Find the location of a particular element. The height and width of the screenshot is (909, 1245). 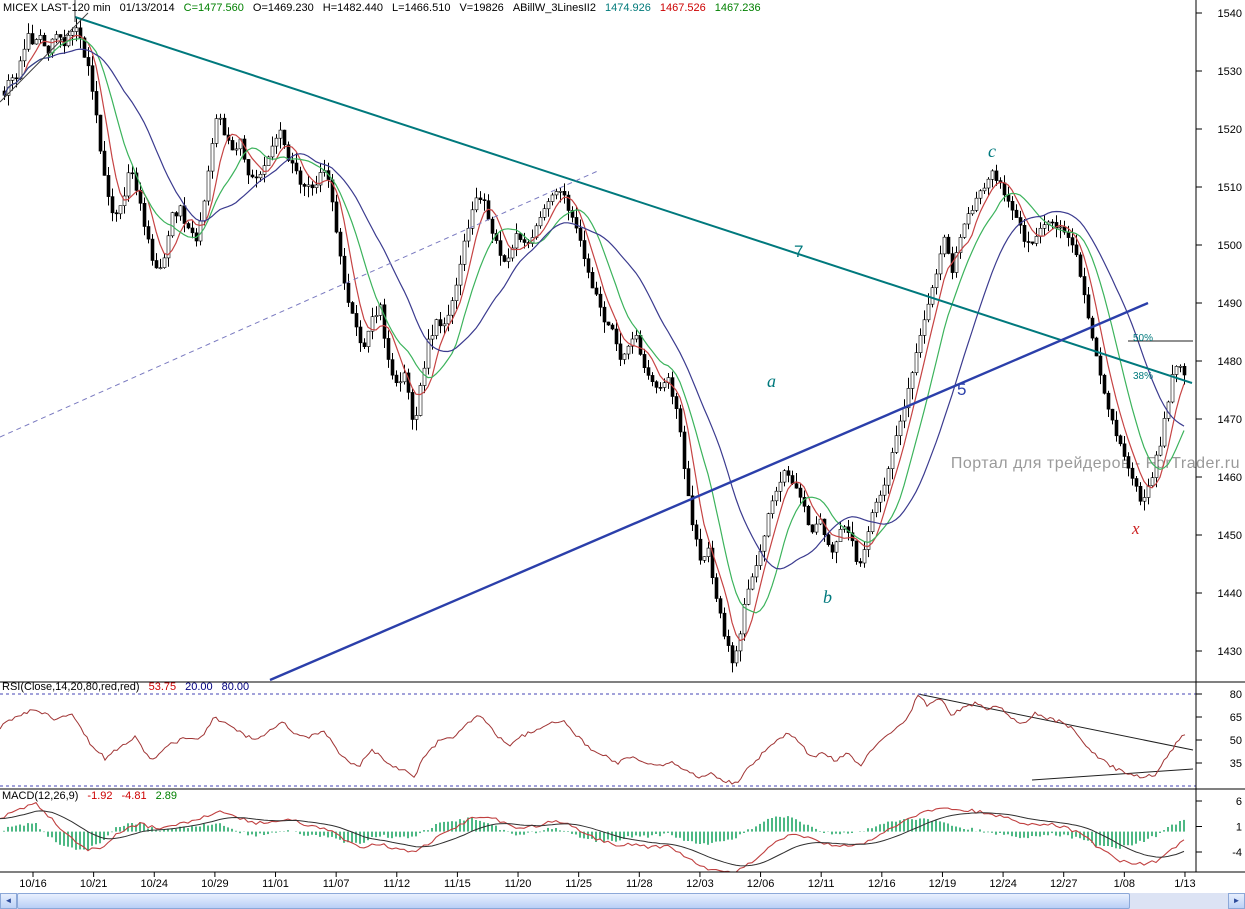

header-segment: 1467.236 is located at coordinates (737, 8).